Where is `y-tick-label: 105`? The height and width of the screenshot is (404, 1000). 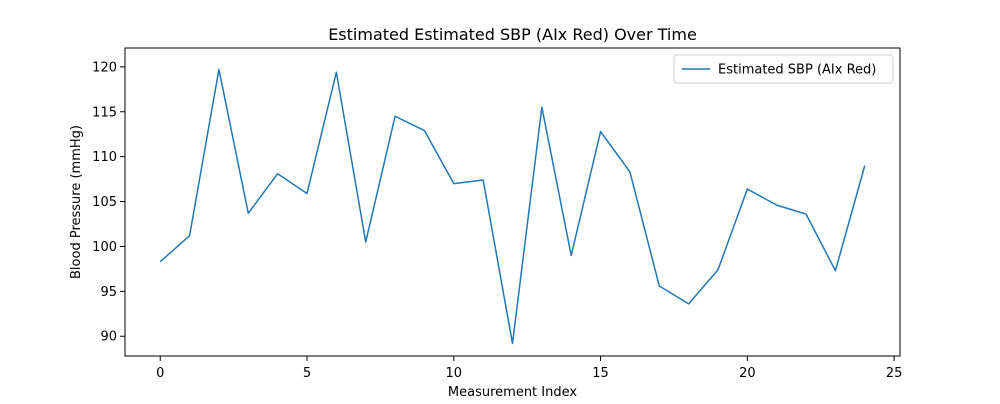
y-tick-label: 105 is located at coordinates (104, 202).